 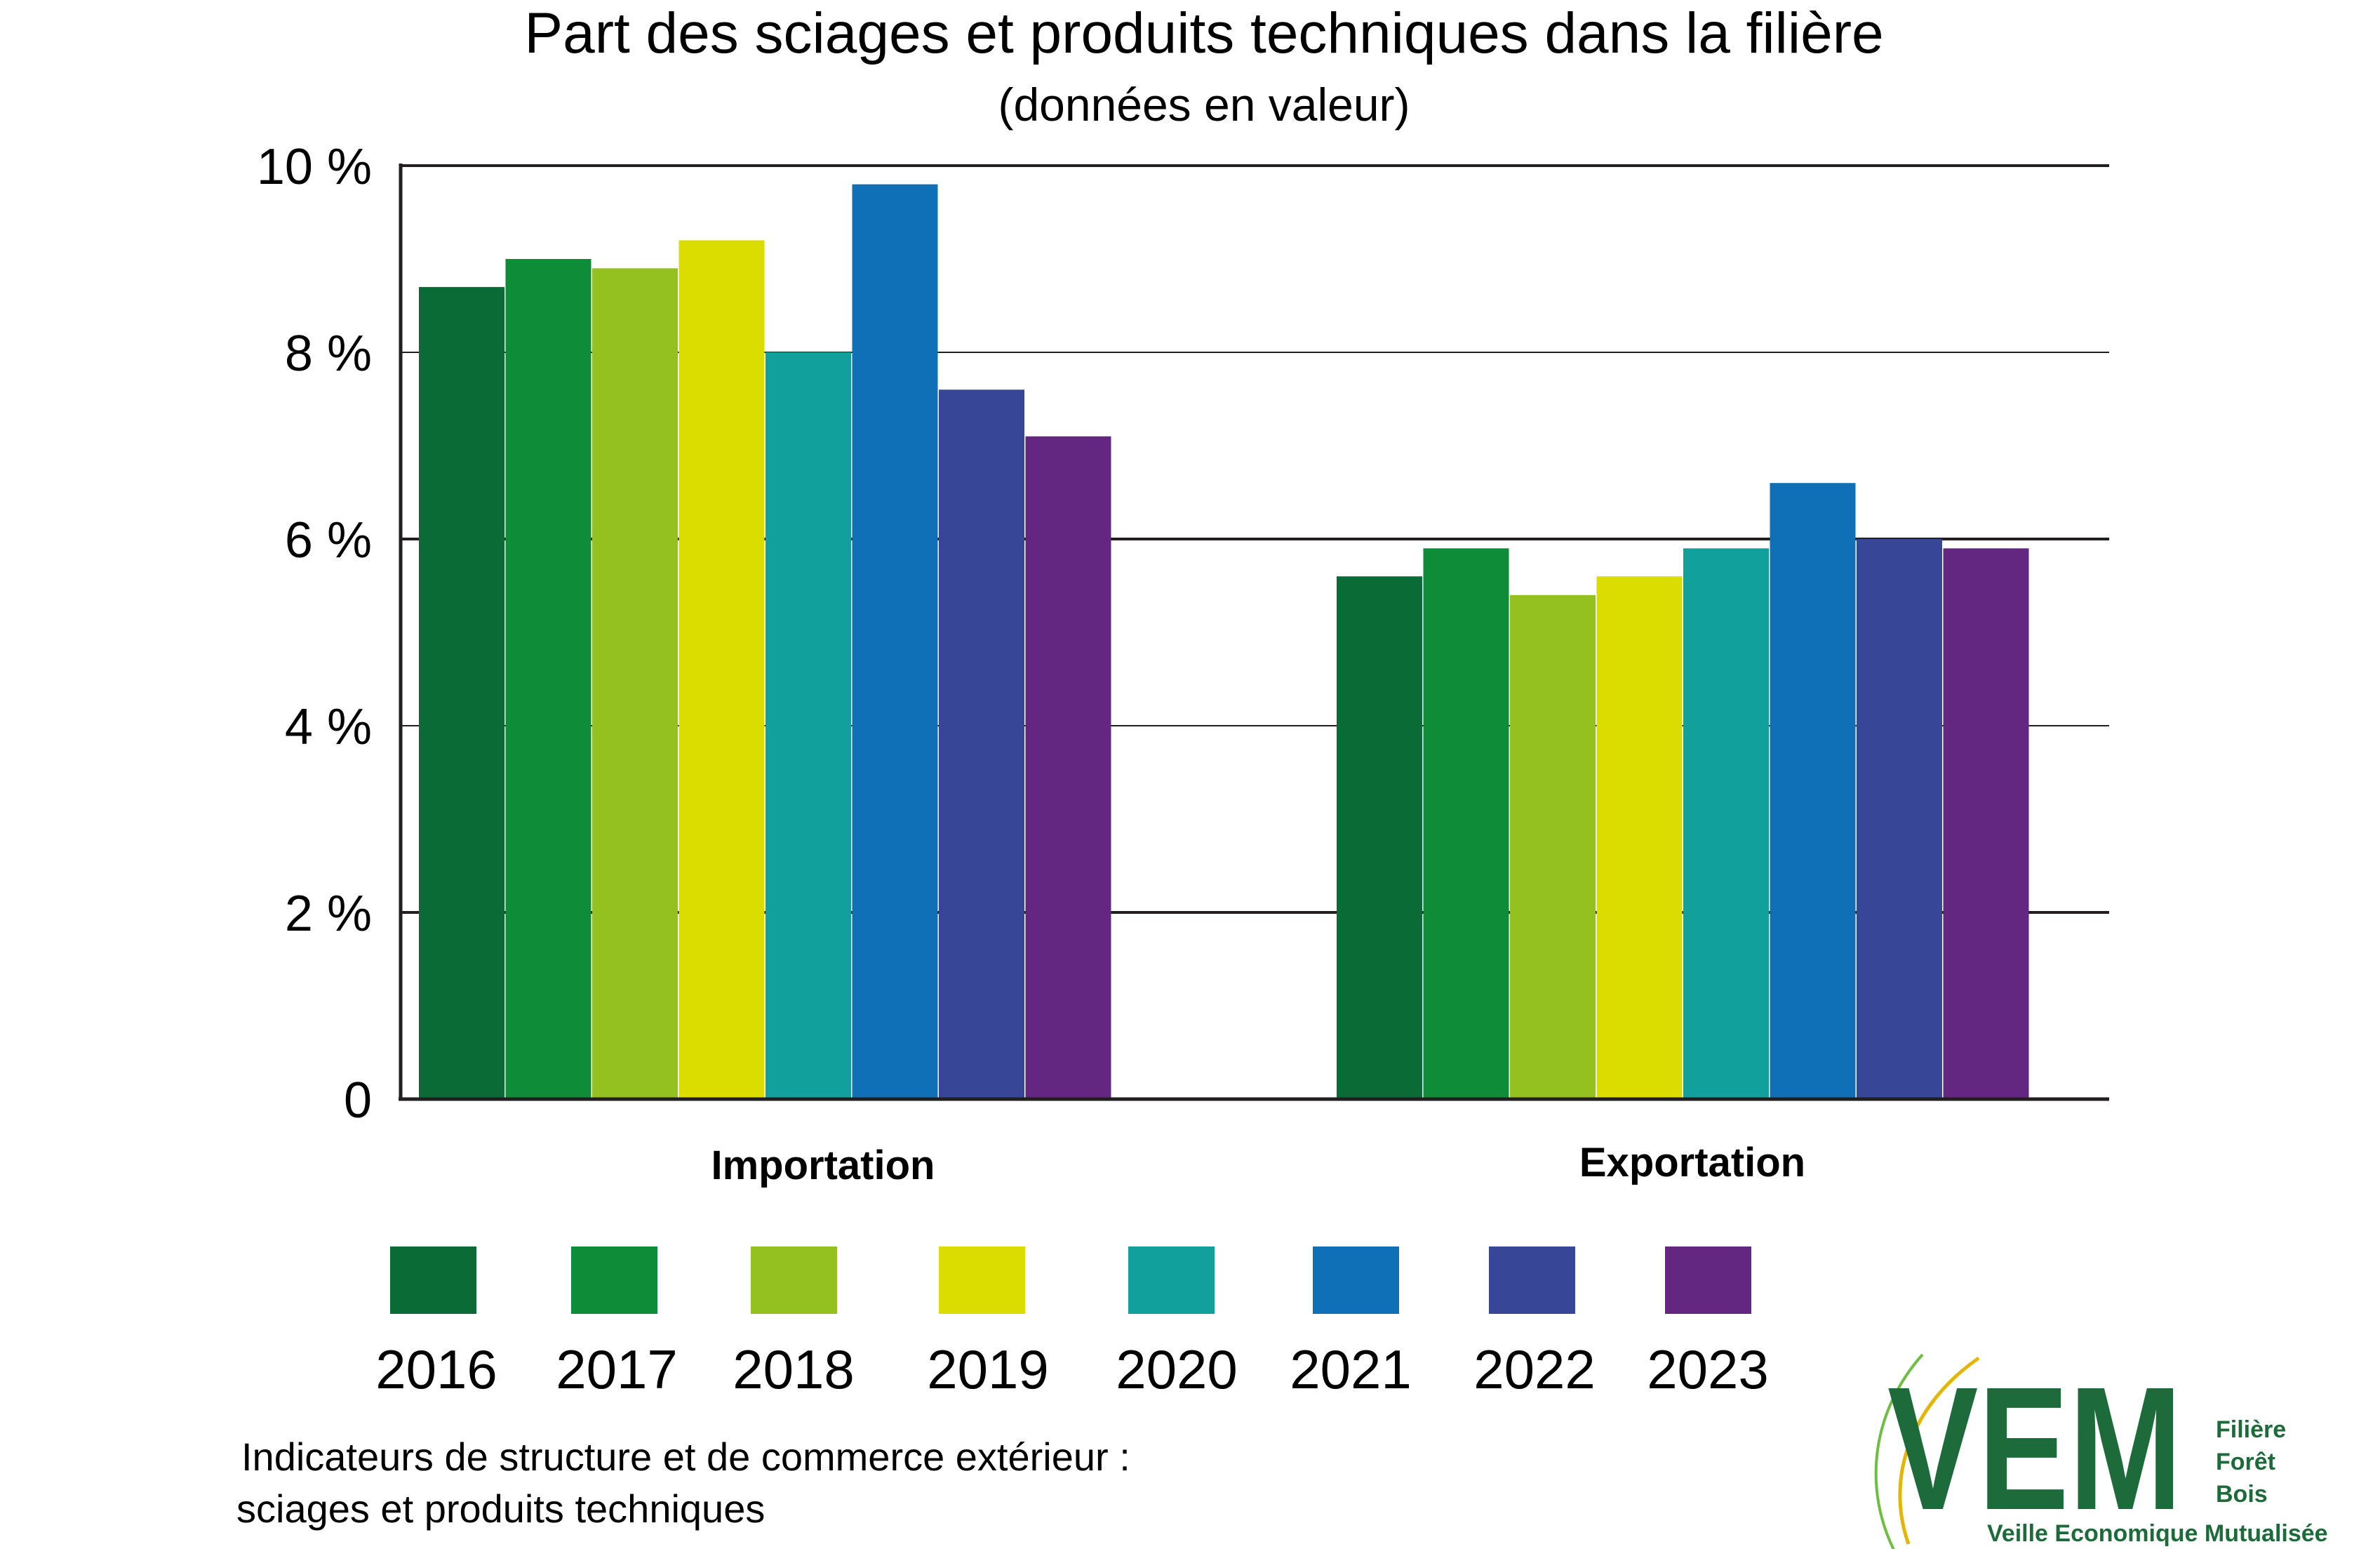 I want to click on y-tick-label: 10 %, so click(x=315, y=167).